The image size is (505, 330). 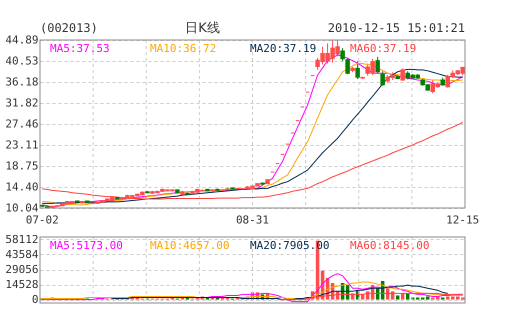 I want to click on text: MA10:4657.00, so click(x=190, y=245).